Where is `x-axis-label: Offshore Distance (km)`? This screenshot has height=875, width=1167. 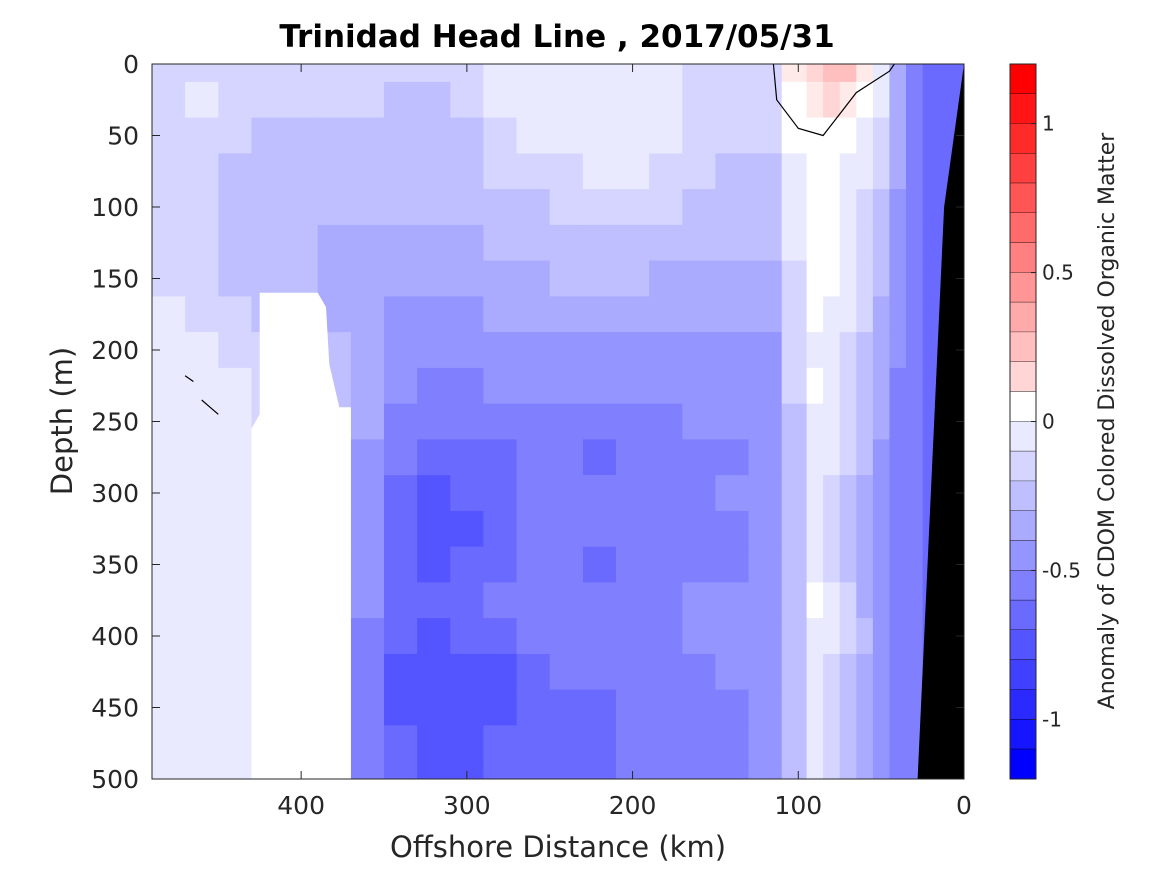 x-axis-label: Offshore Distance (km) is located at coordinates (558, 847).